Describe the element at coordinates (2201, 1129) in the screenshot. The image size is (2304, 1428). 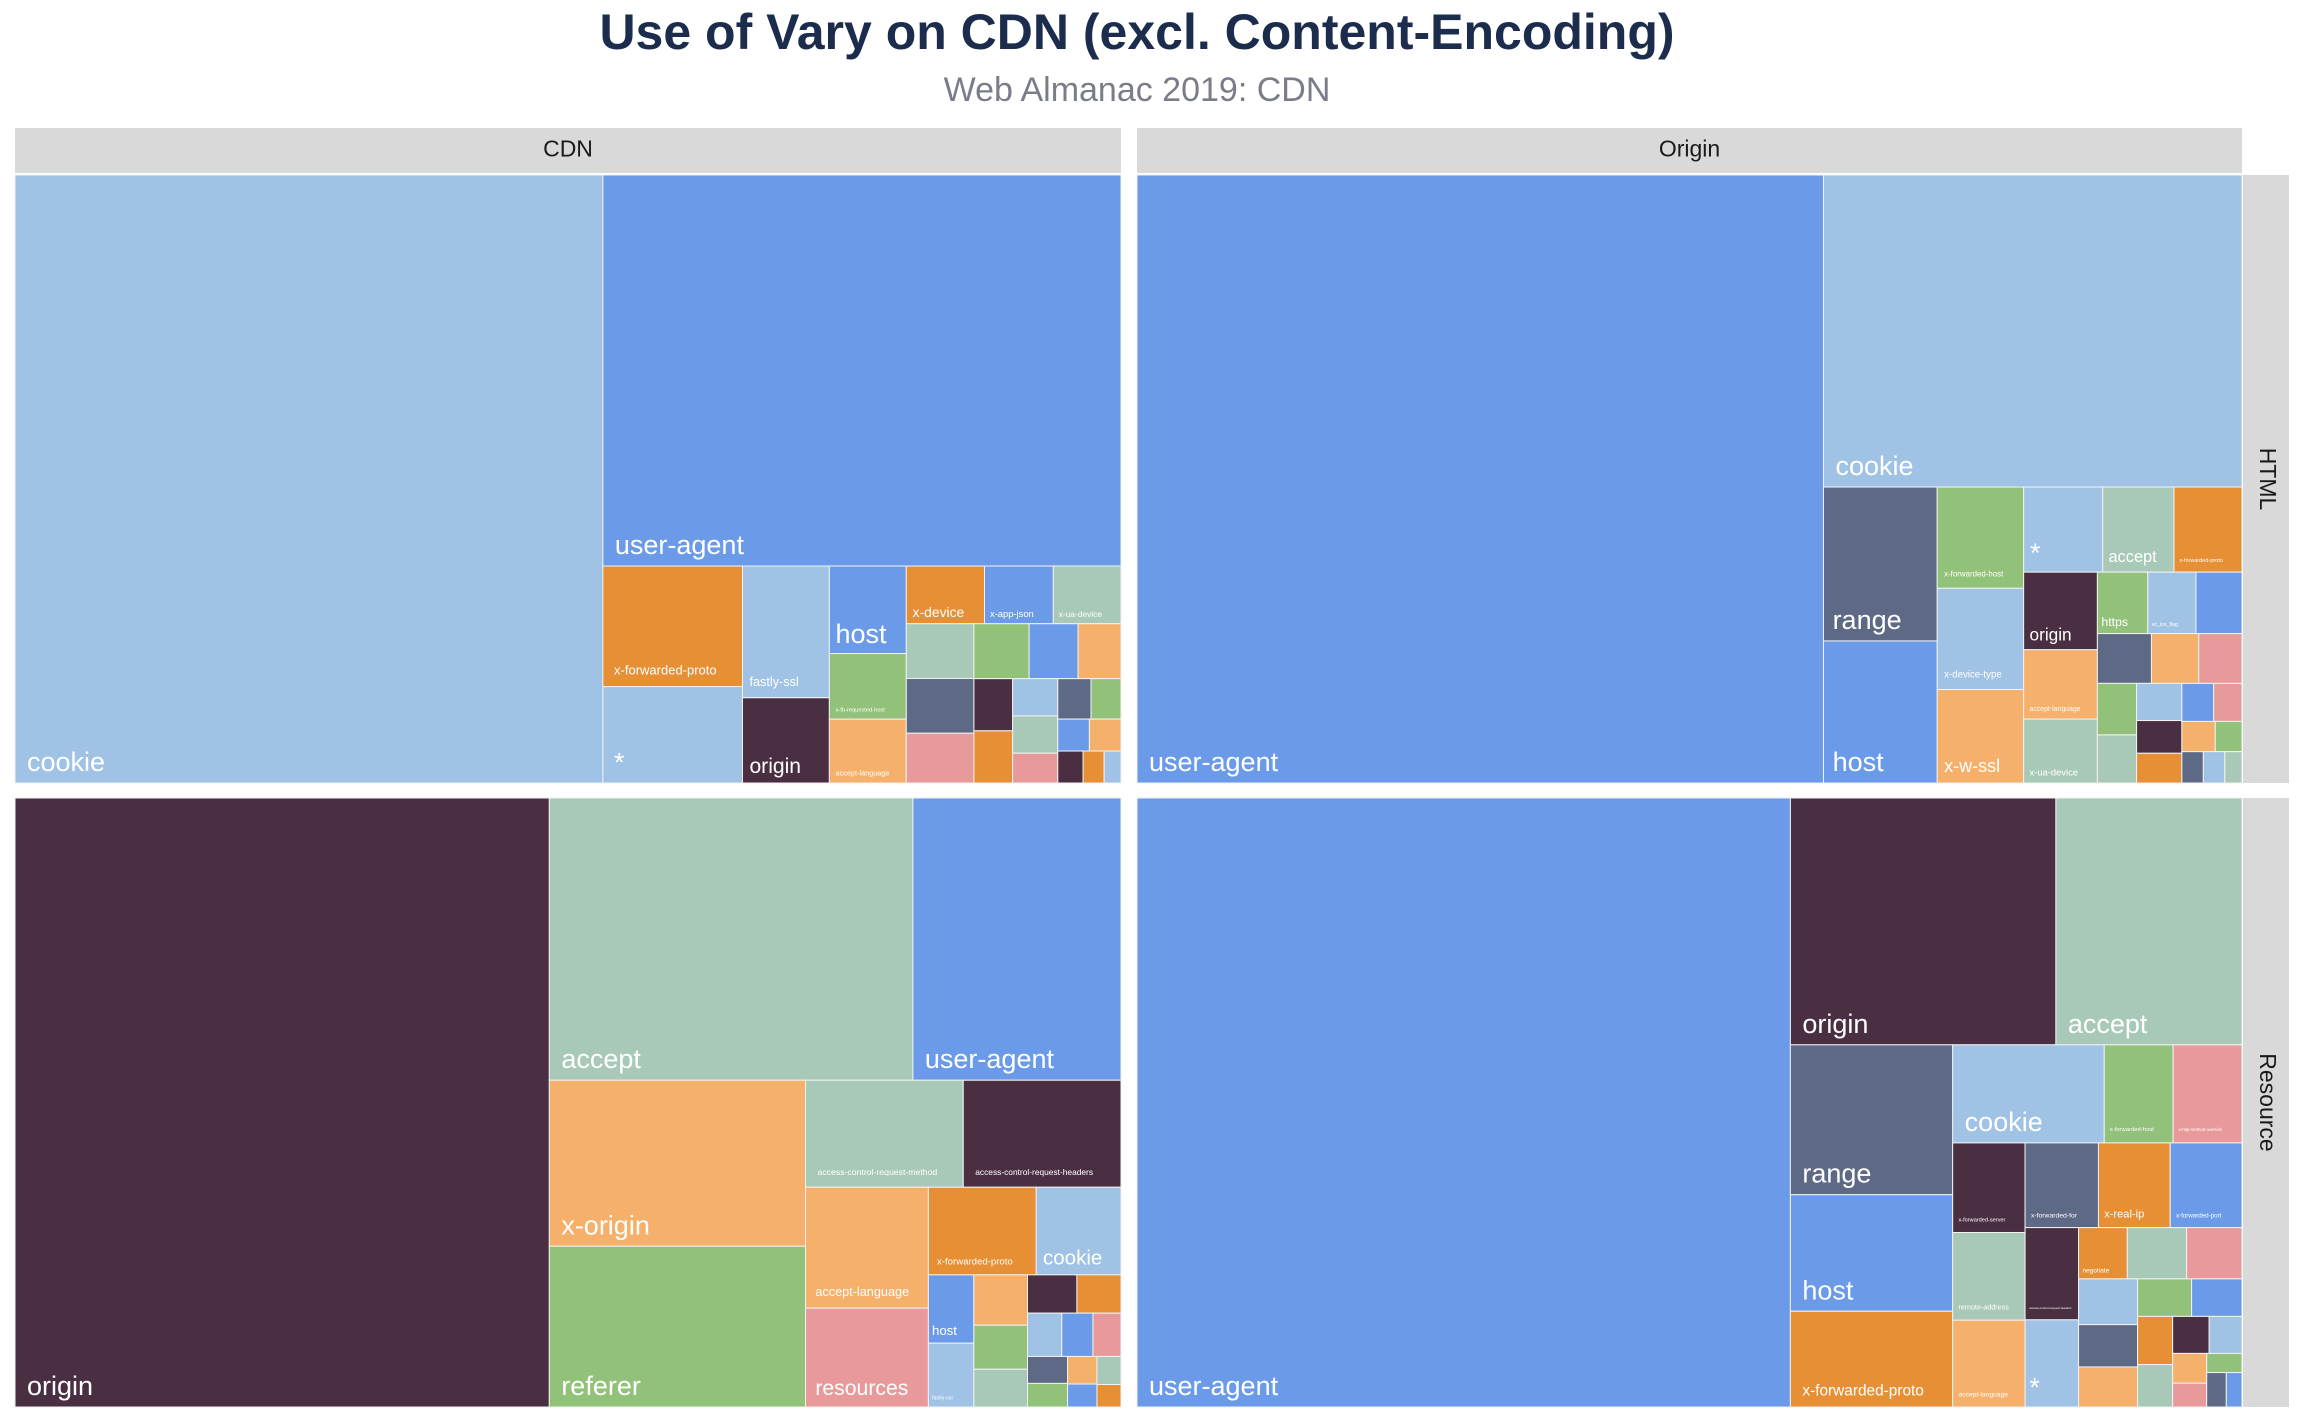
I see `tile-label: x-http-method-override` at that location.